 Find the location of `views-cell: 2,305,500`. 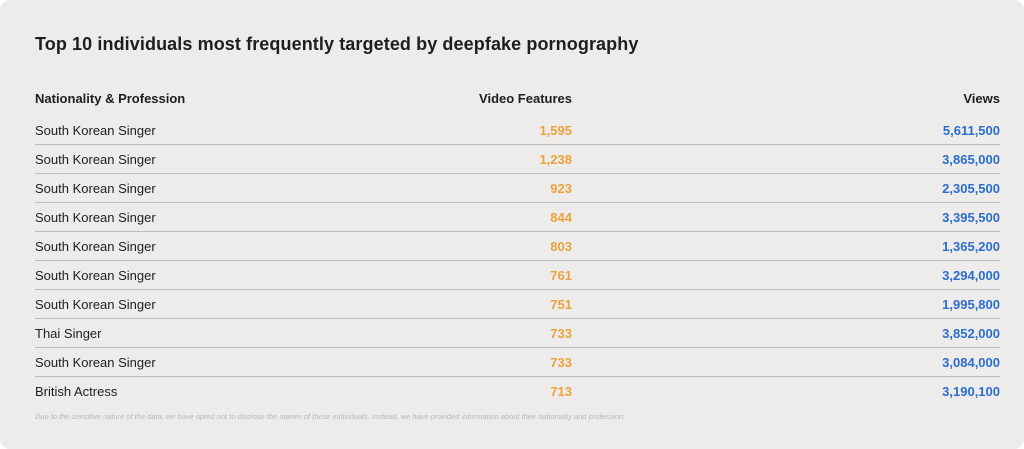

views-cell: 2,305,500 is located at coordinates (786, 188).